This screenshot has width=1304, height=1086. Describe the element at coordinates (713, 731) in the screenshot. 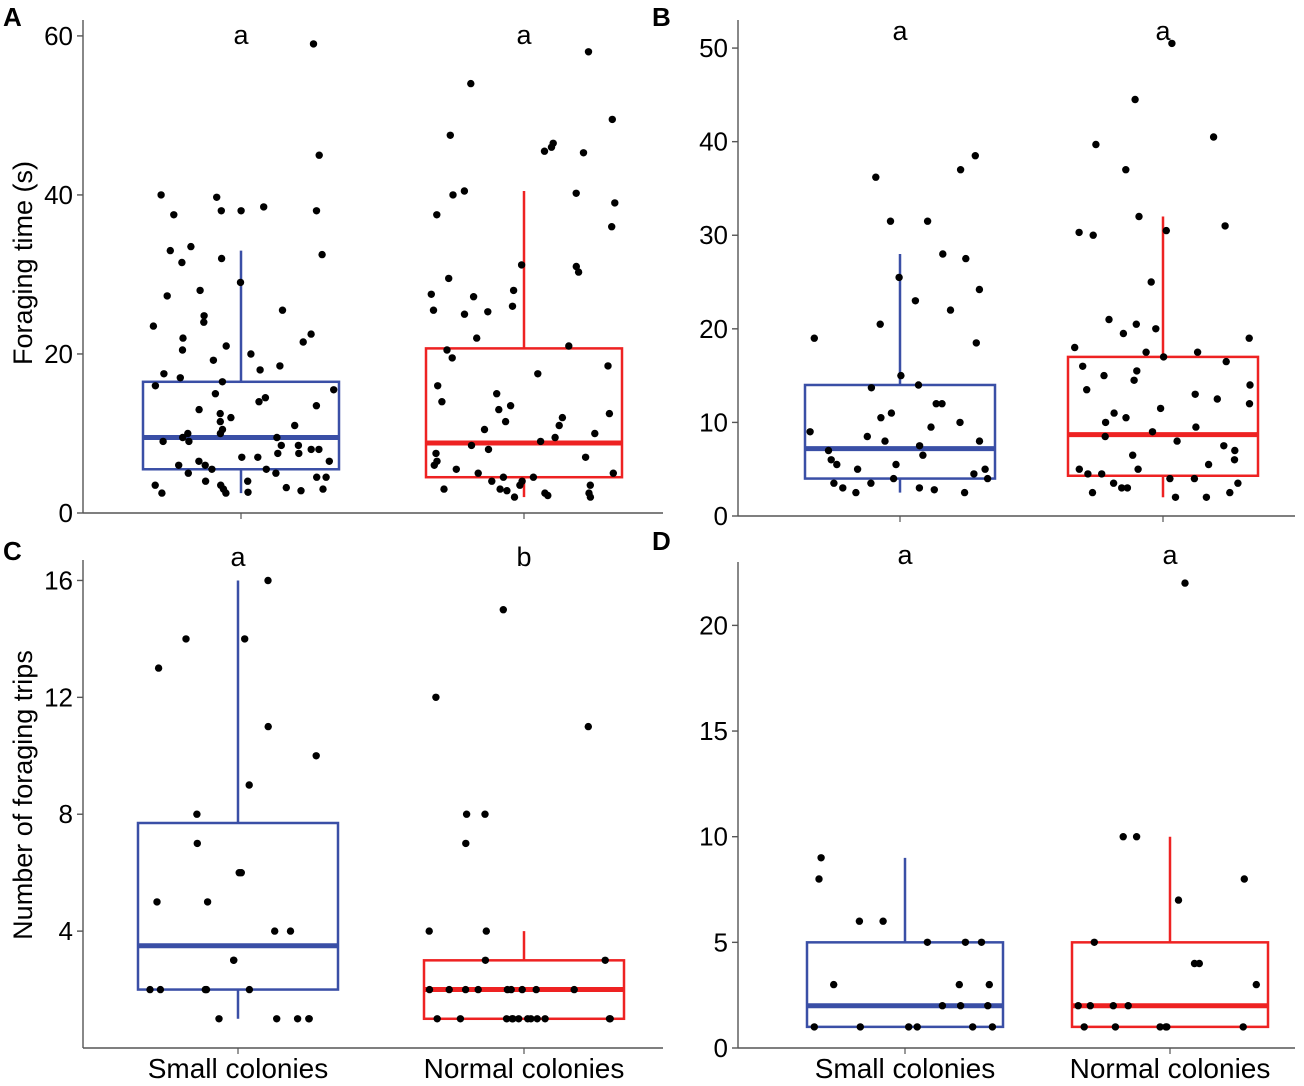

I see `panel-d-ytick-label: 15` at that location.